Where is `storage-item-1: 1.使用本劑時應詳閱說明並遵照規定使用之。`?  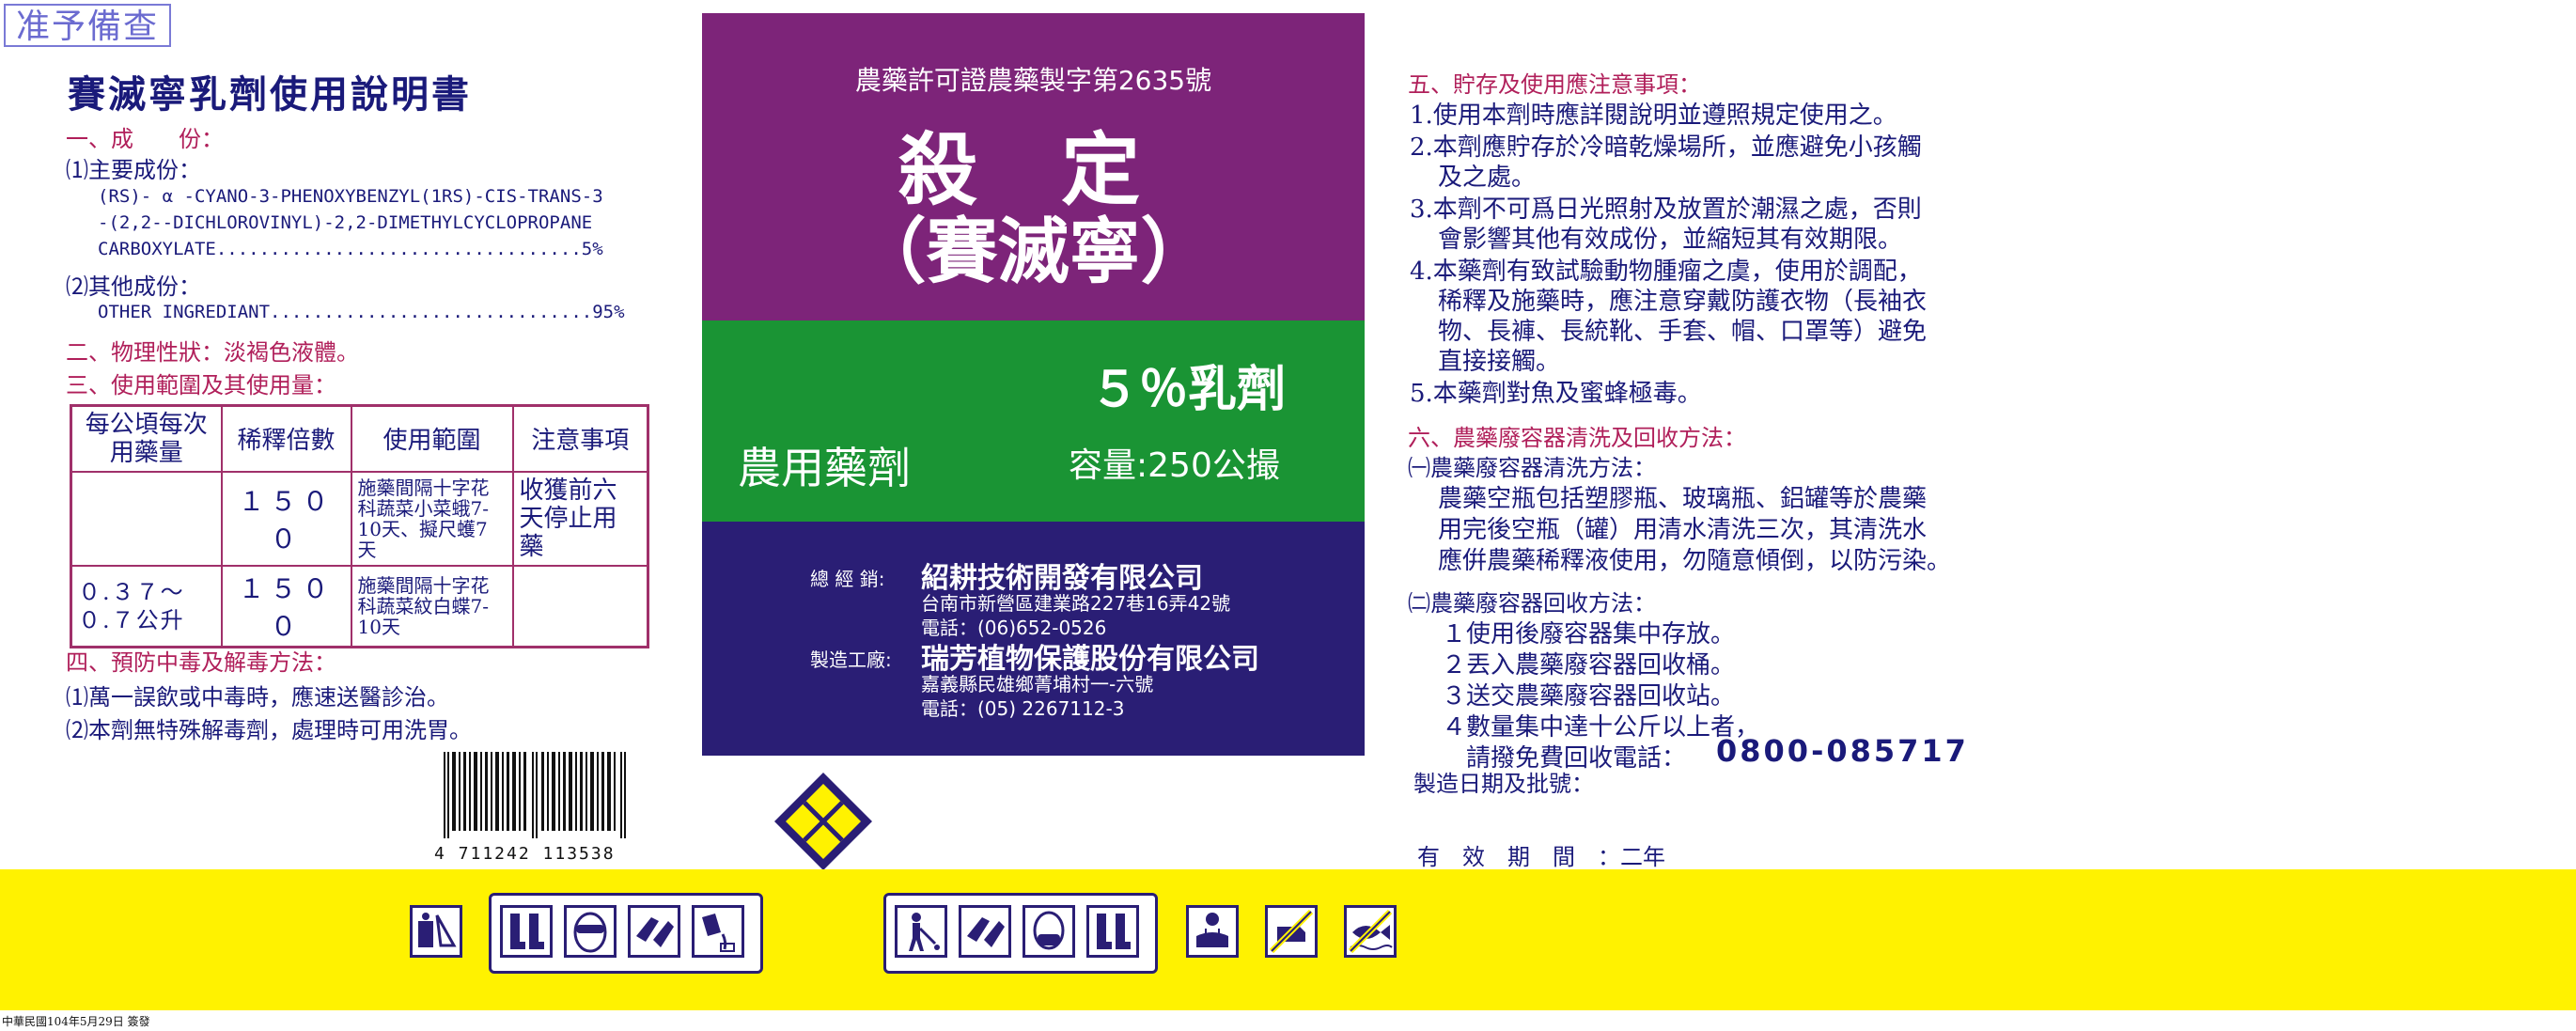 storage-item-1: 1.使用本劑時應詳閱說明並遵照規定使用之。 is located at coordinates (1653, 116).